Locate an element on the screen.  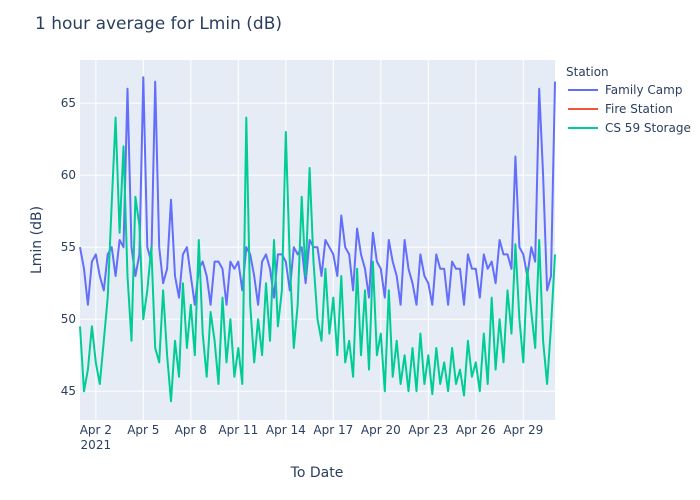
legend-title: Station is located at coordinates (587, 72).